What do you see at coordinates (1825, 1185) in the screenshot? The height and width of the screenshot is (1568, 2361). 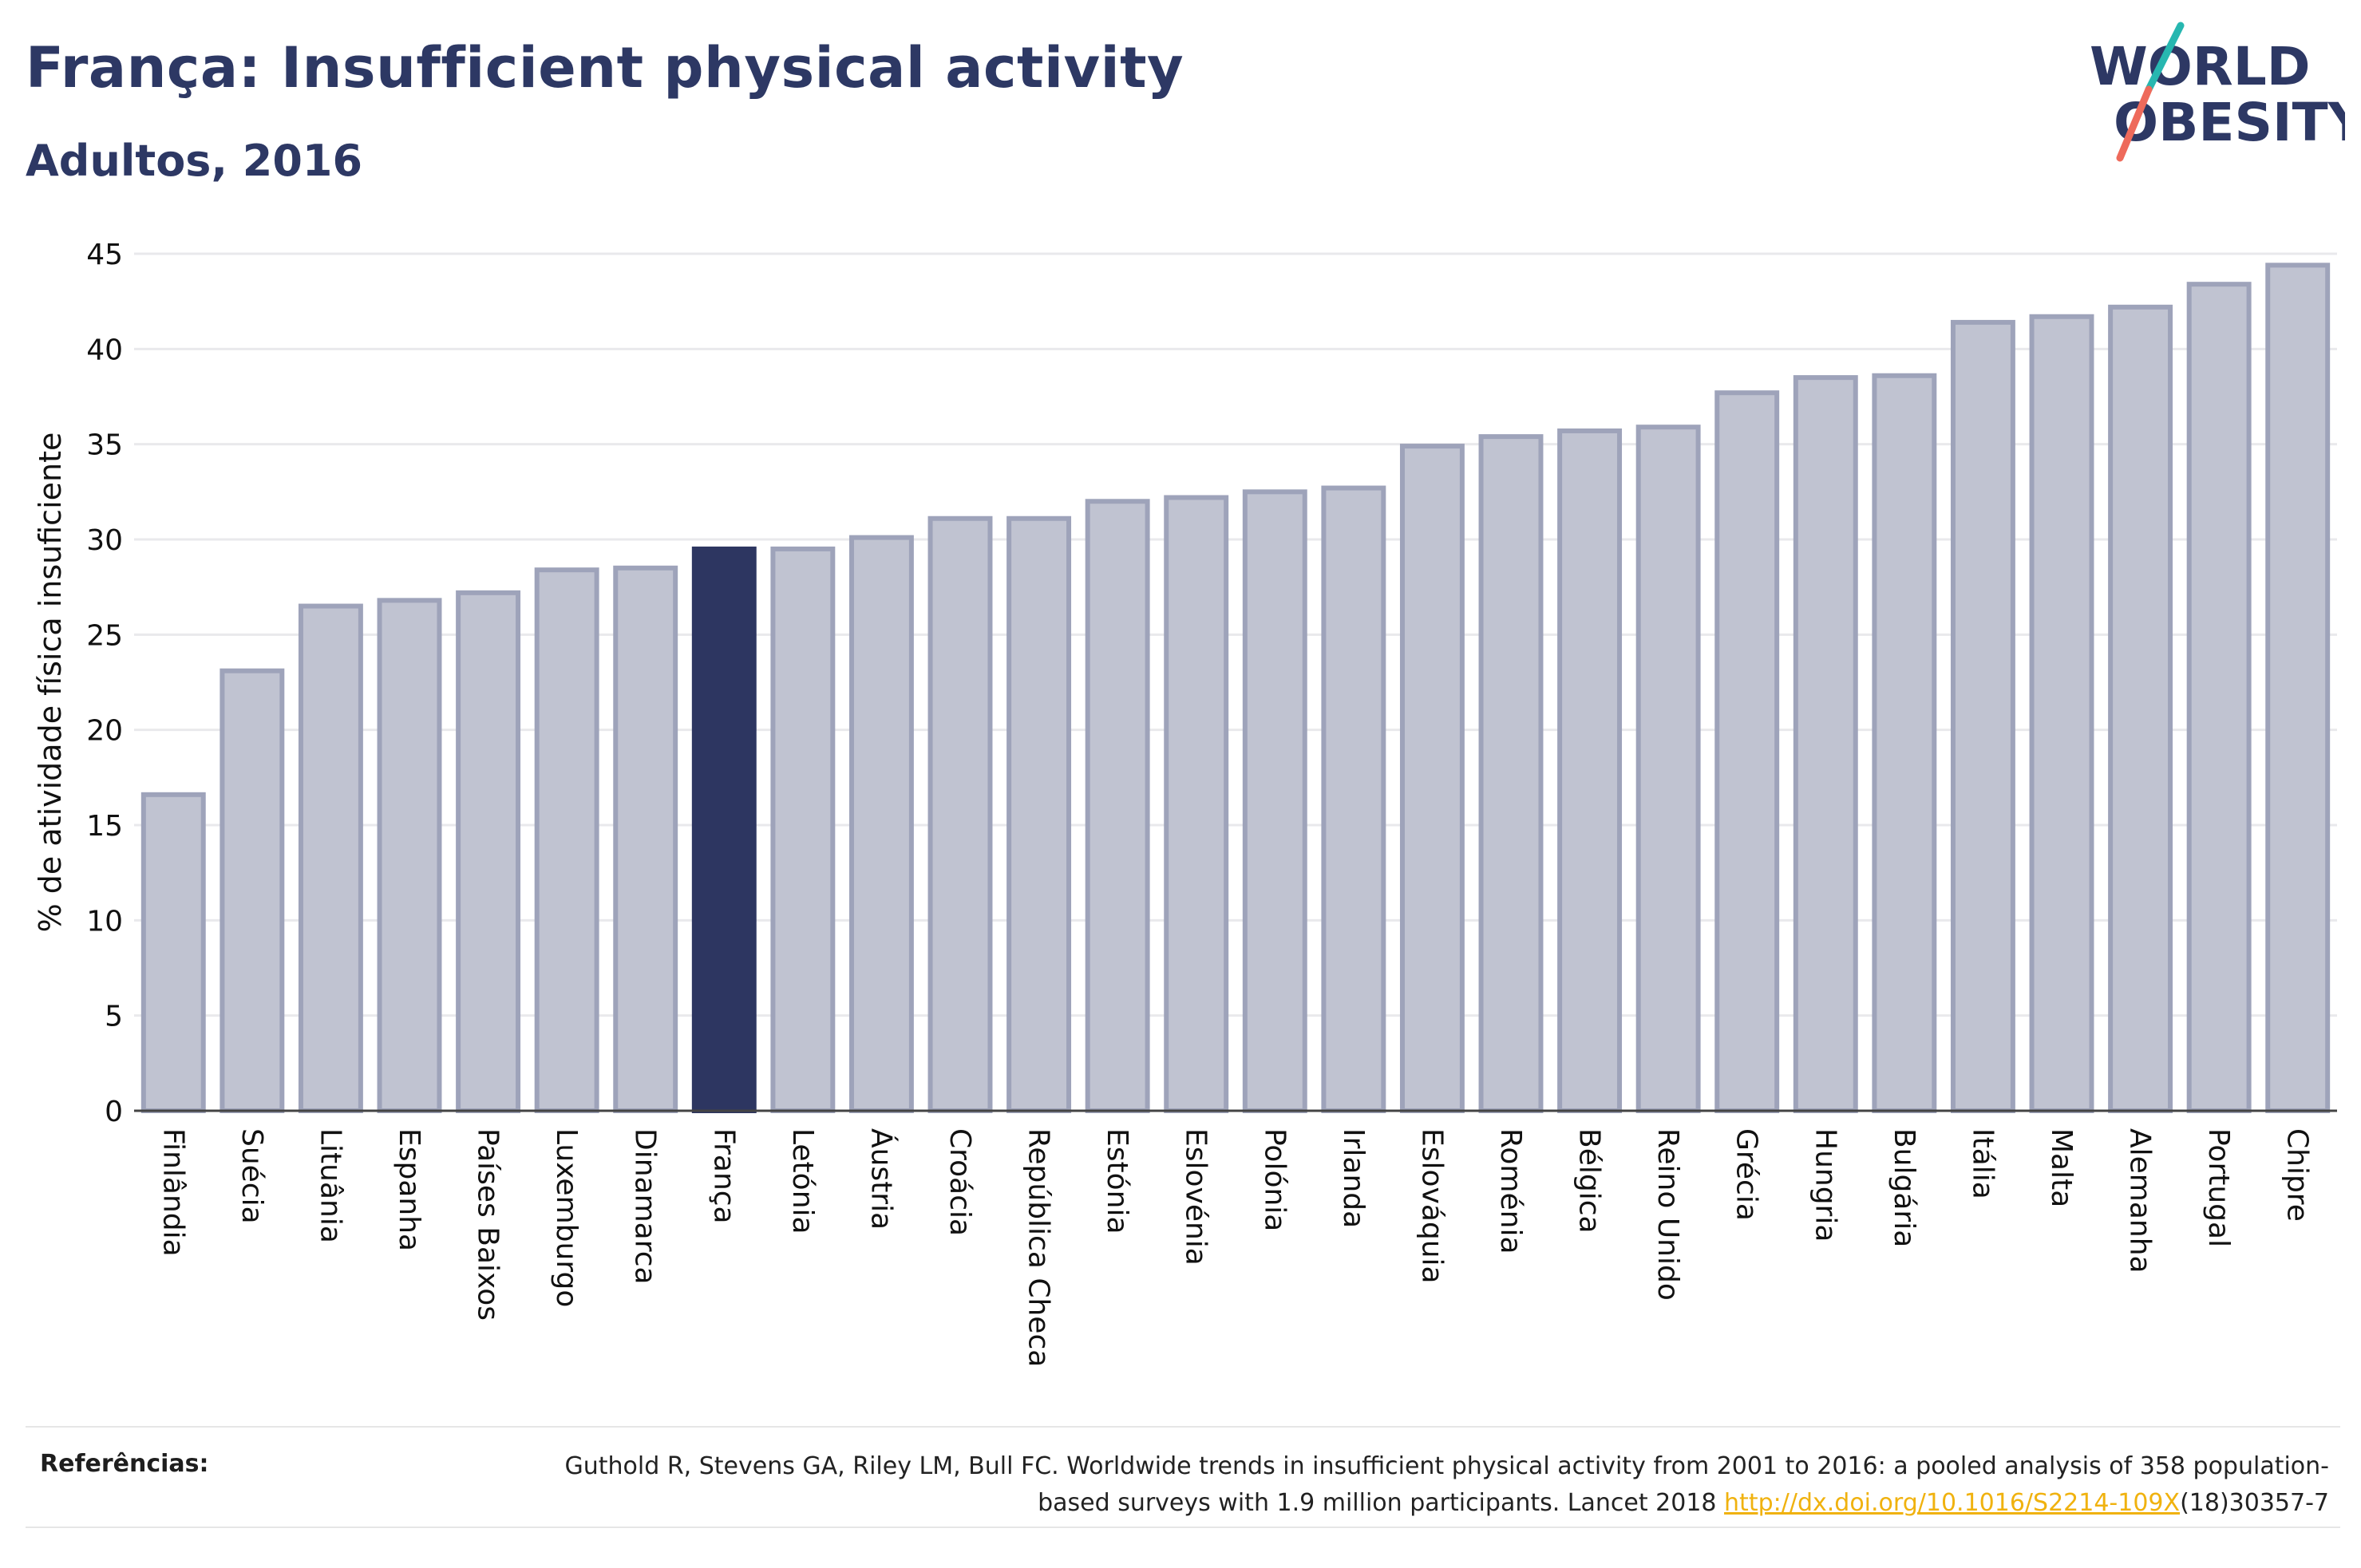 I see `x-tick-label: Hungria` at bounding box center [1825, 1185].